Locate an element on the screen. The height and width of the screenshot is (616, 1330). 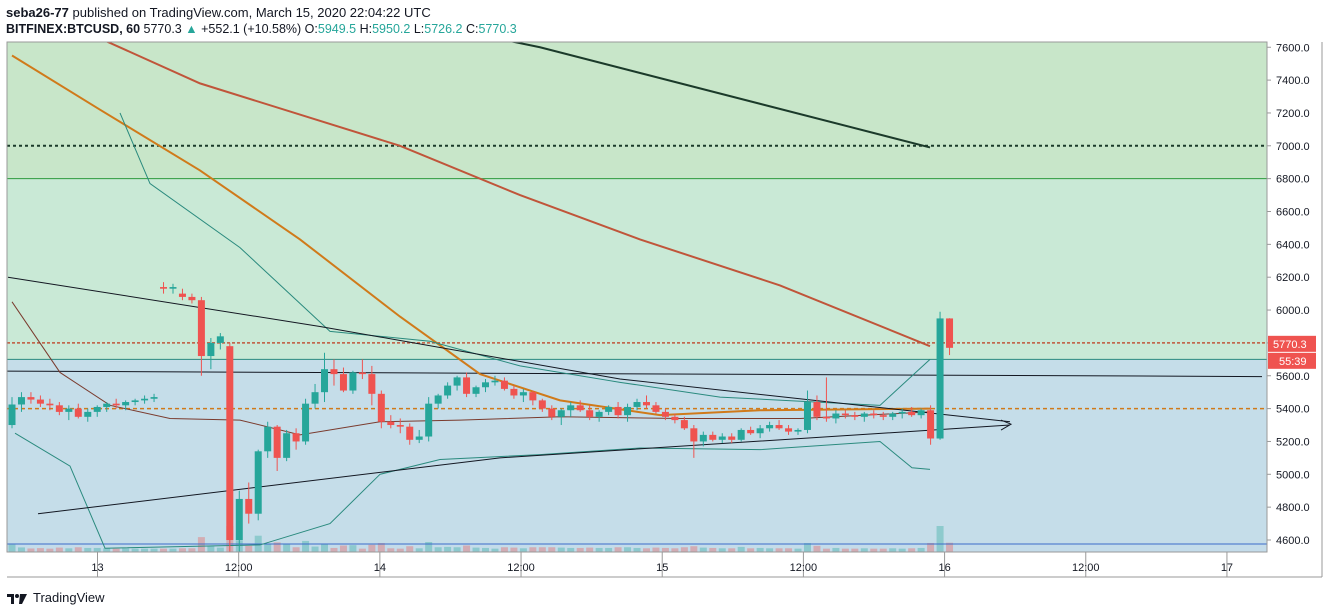
high-label: H: is located at coordinates (366, 29).